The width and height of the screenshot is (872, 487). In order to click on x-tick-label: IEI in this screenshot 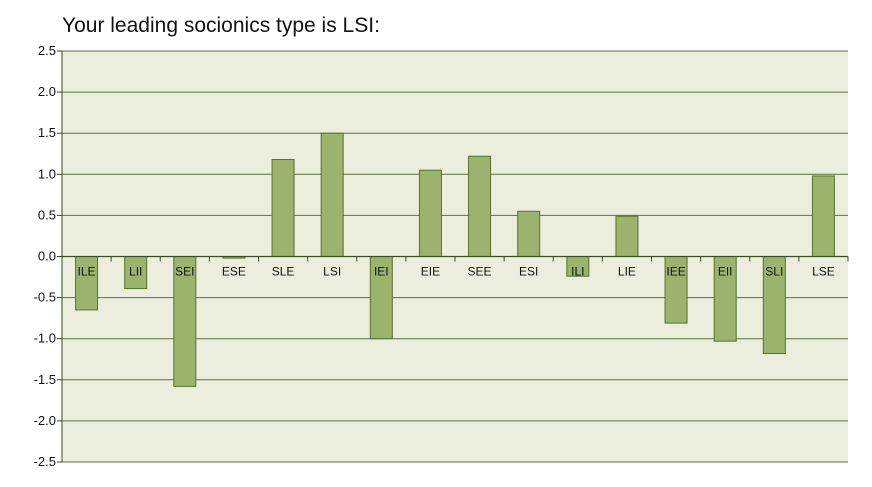, I will do `click(381, 272)`.